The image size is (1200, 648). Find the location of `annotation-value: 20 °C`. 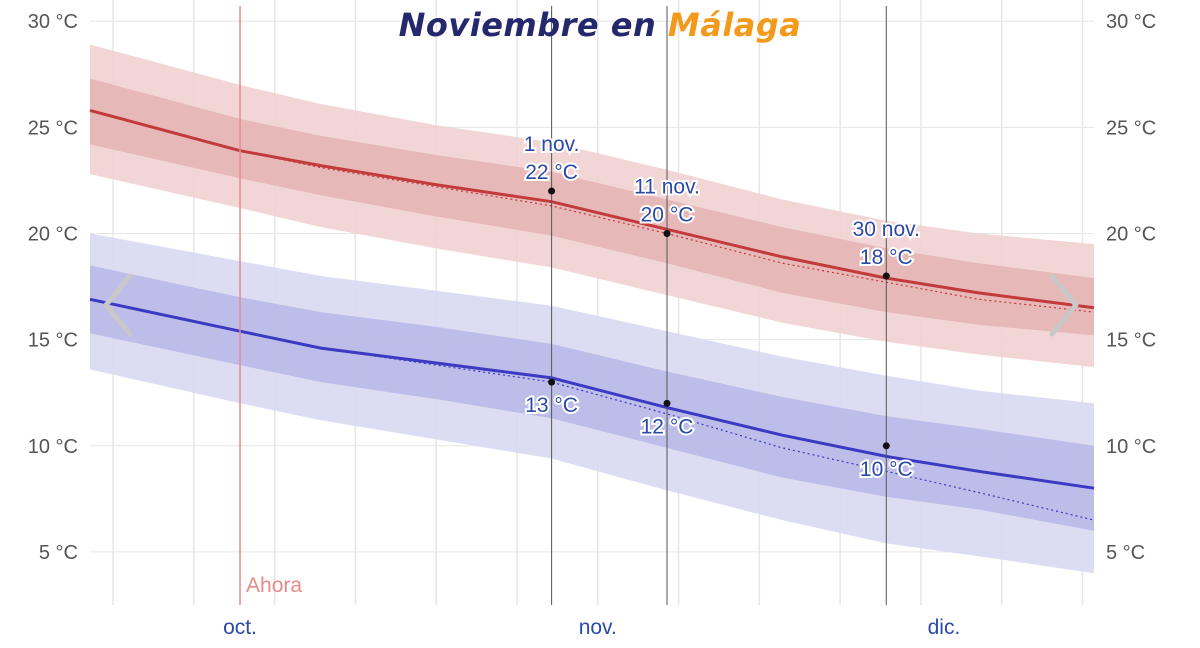

annotation-value: 20 °C is located at coordinates (667, 215).